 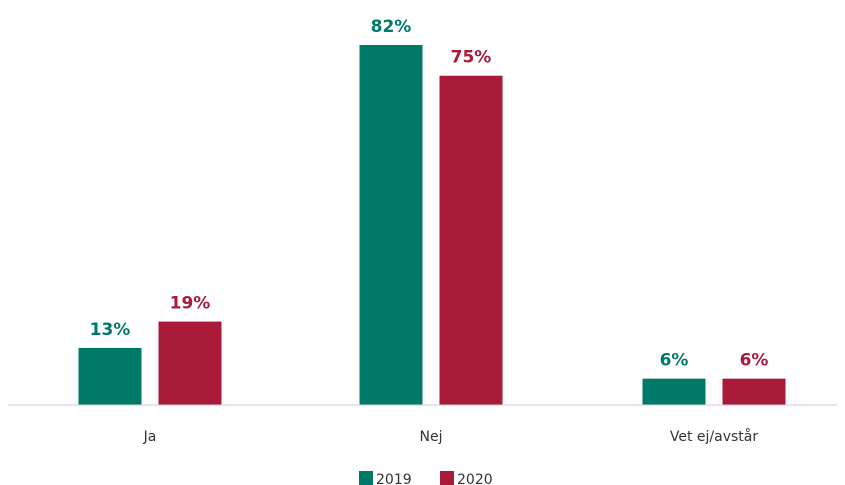 I want to click on data-label-vet-ej-avst-r-2020: 6%, so click(x=754, y=361).